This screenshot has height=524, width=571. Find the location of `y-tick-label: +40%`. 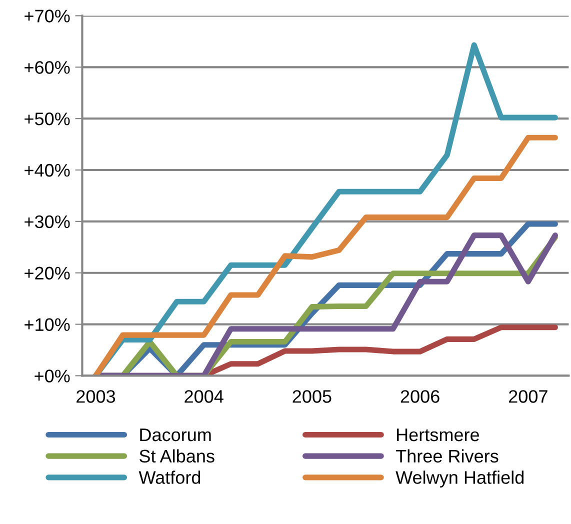

y-tick-label: +40% is located at coordinates (47, 170).